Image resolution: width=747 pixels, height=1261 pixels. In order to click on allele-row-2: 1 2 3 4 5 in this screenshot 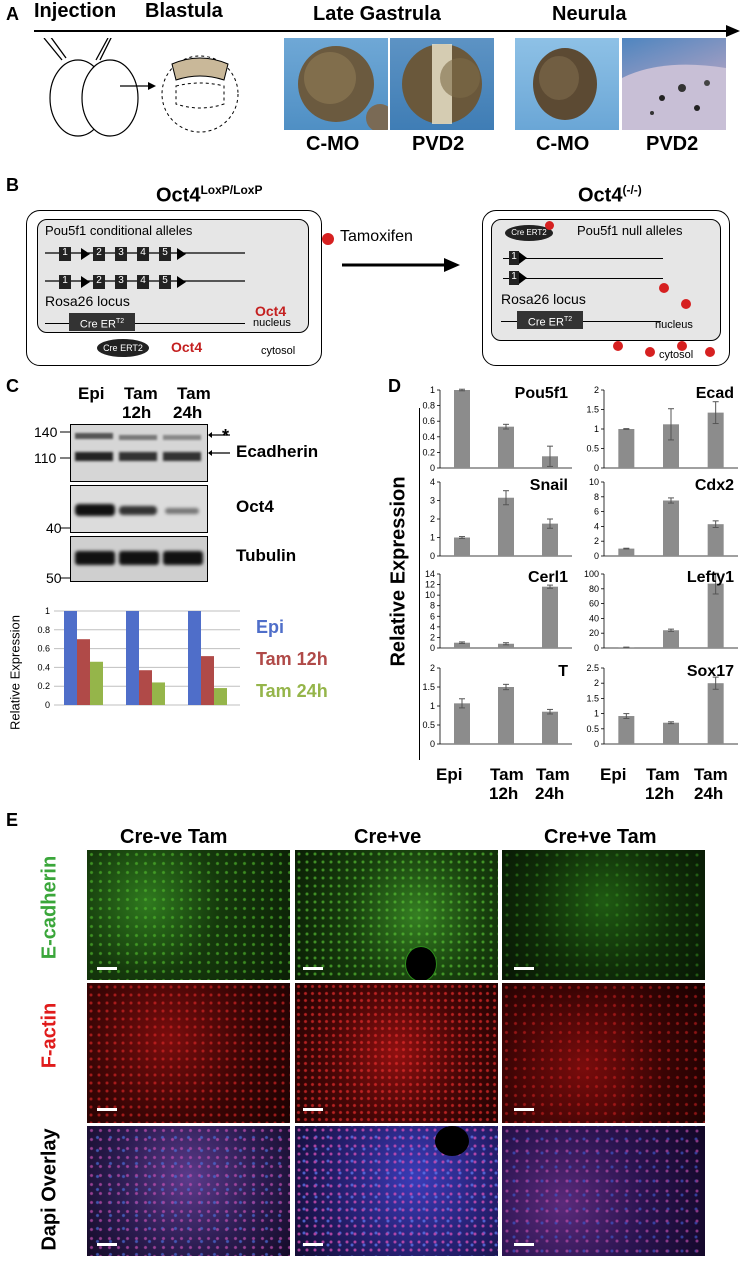, I will do `click(159, 282)`.